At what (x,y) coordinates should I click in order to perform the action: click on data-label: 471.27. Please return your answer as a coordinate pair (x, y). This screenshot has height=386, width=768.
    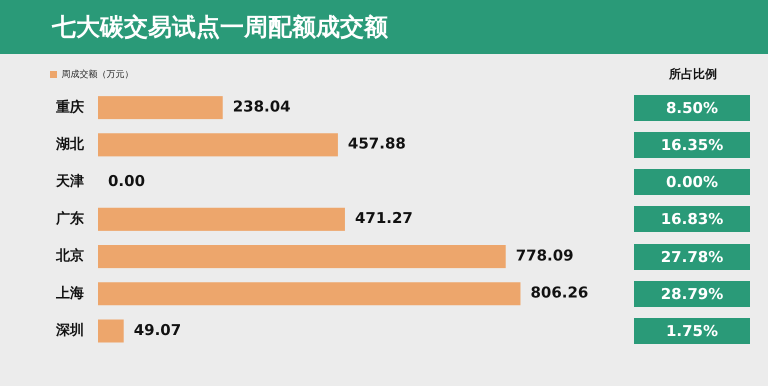
    Looking at the image, I should click on (383, 218).